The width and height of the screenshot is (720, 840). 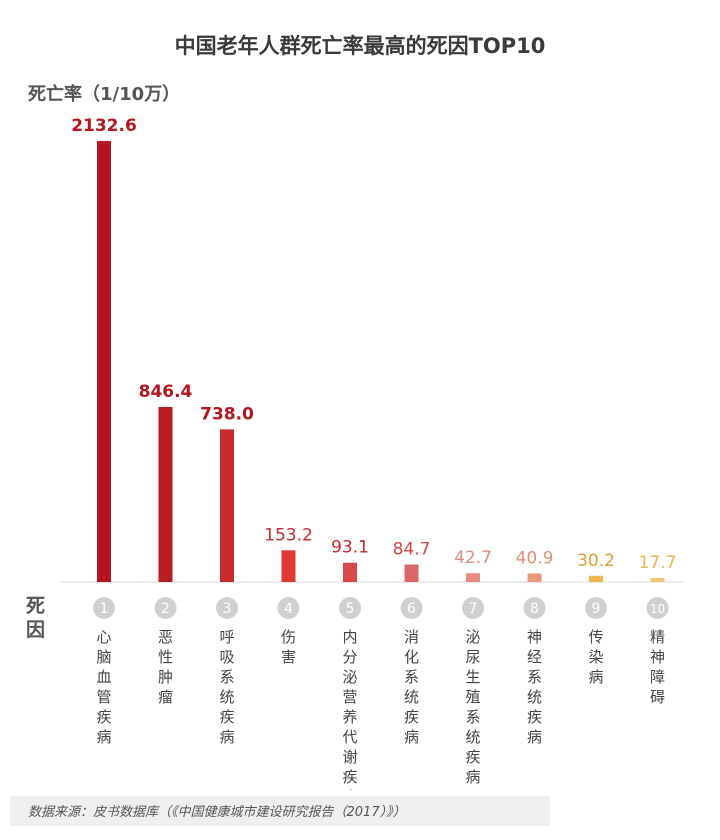 What do you see at coordinates (657, 667) in the screenshot?
I see `category-label-10: 精神障碍` at bounding box center [657, 667].